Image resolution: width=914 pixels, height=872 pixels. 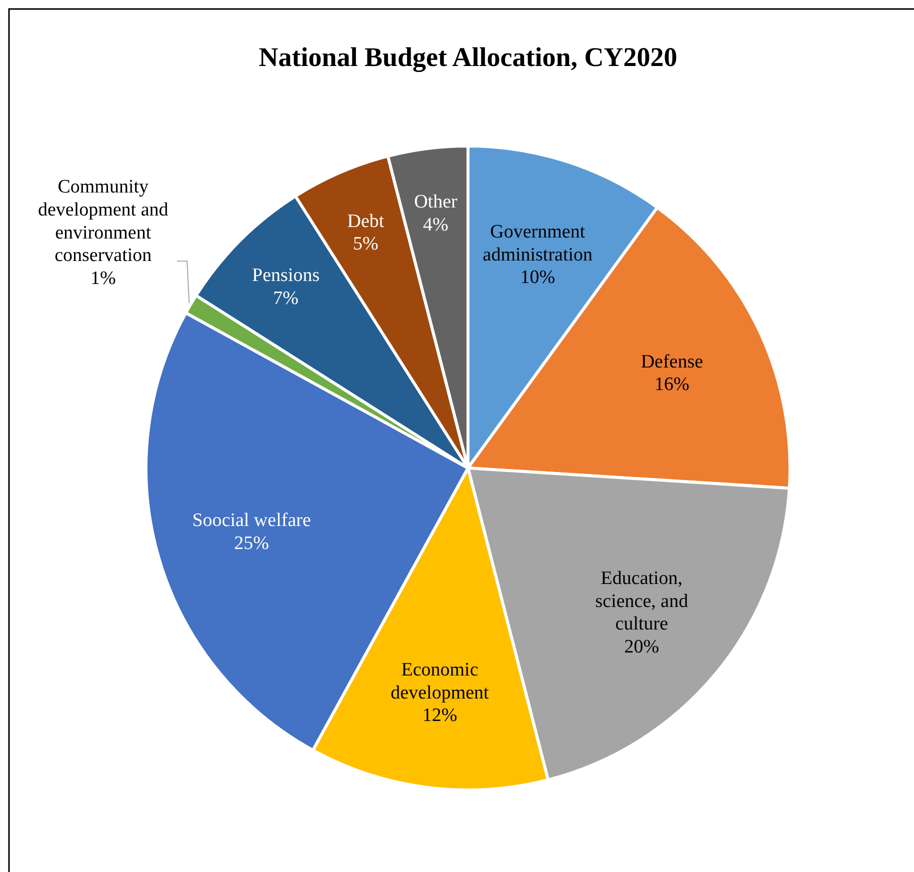 I want to click on data-label: 12%, so click(x=440, y=715).